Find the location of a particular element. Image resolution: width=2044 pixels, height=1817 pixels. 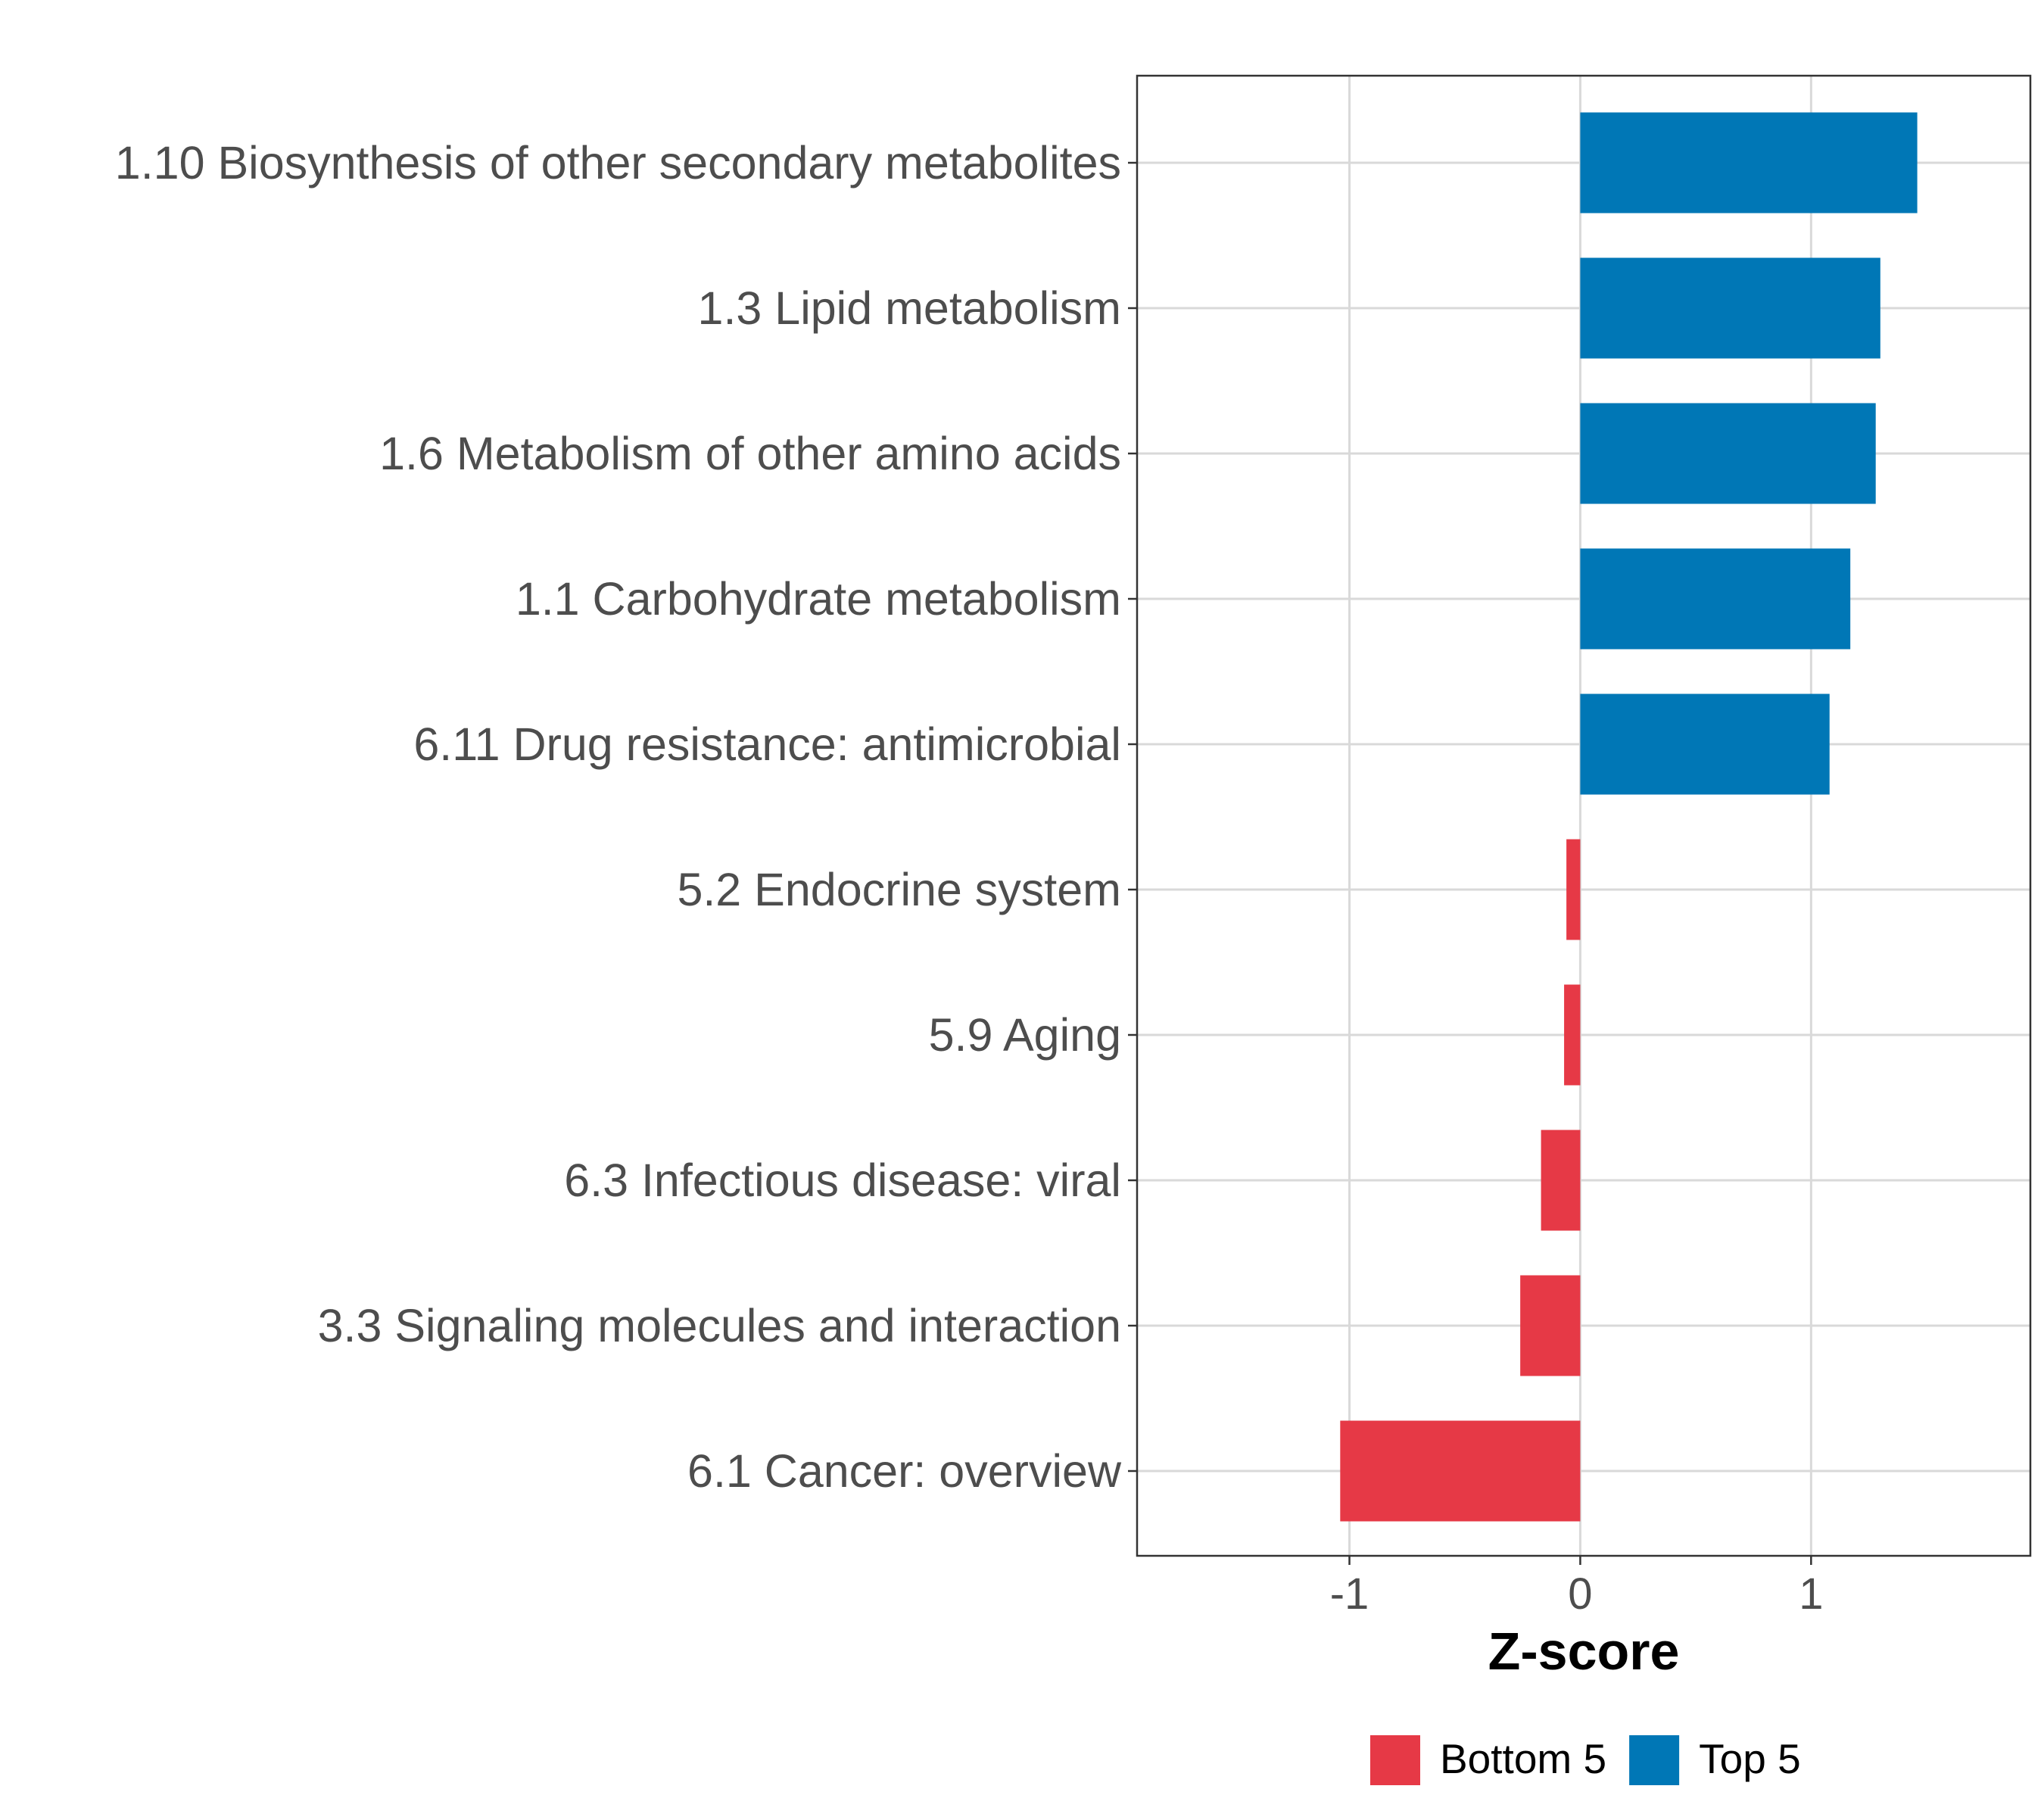

x-tick-label: -1 is located at coordinates (1349, 1594).